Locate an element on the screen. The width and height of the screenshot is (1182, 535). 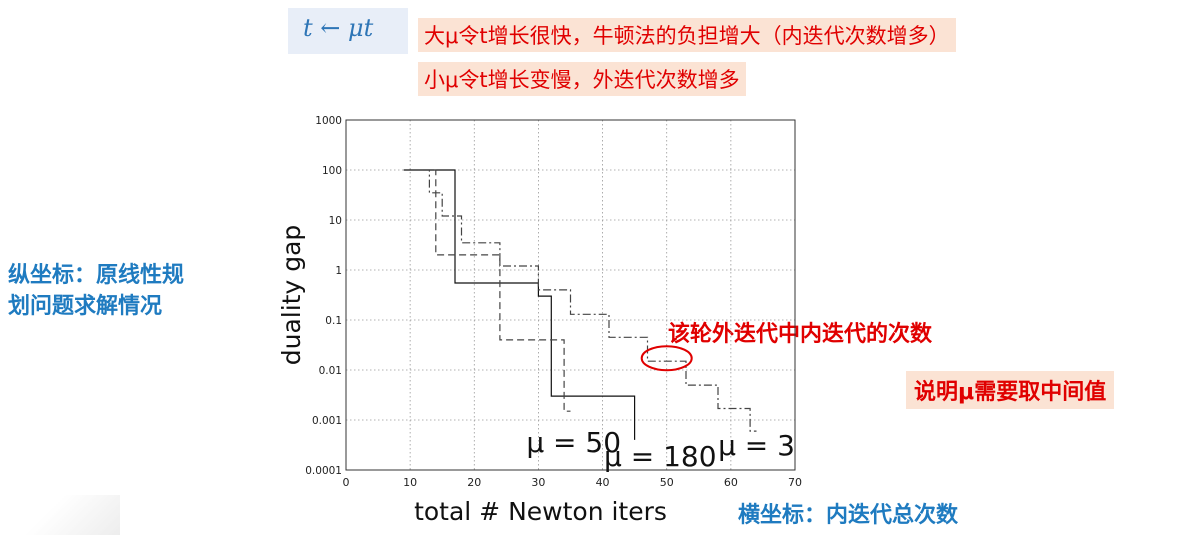
y-tick-label: 0.001 is located at coordinates (327, 421).